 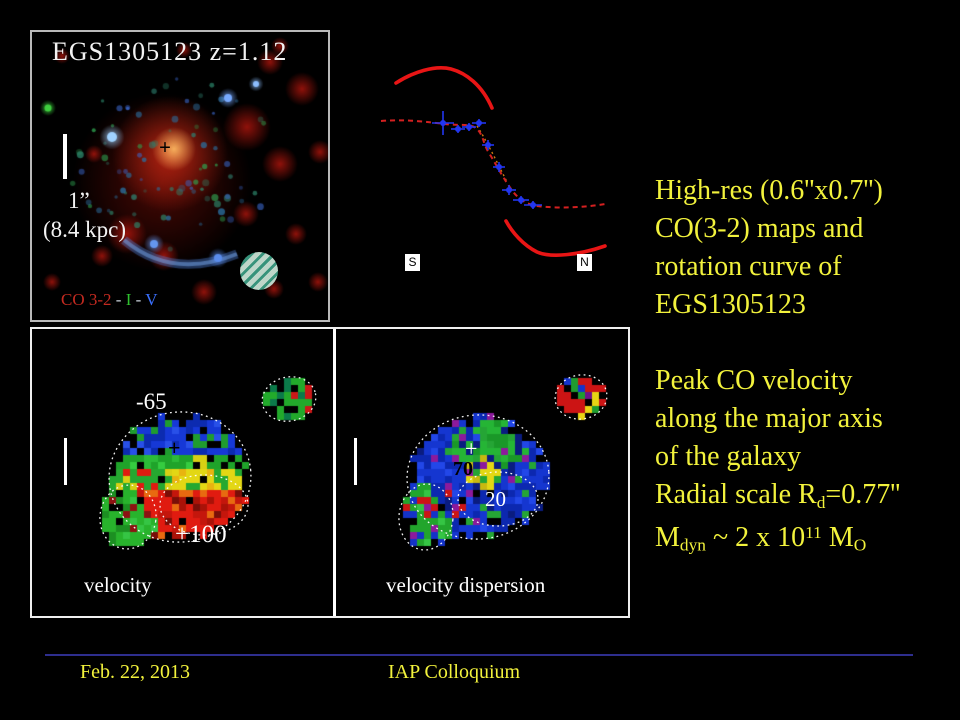 I want to click on dispersion-companion-contour, so click(x=581, y=397).